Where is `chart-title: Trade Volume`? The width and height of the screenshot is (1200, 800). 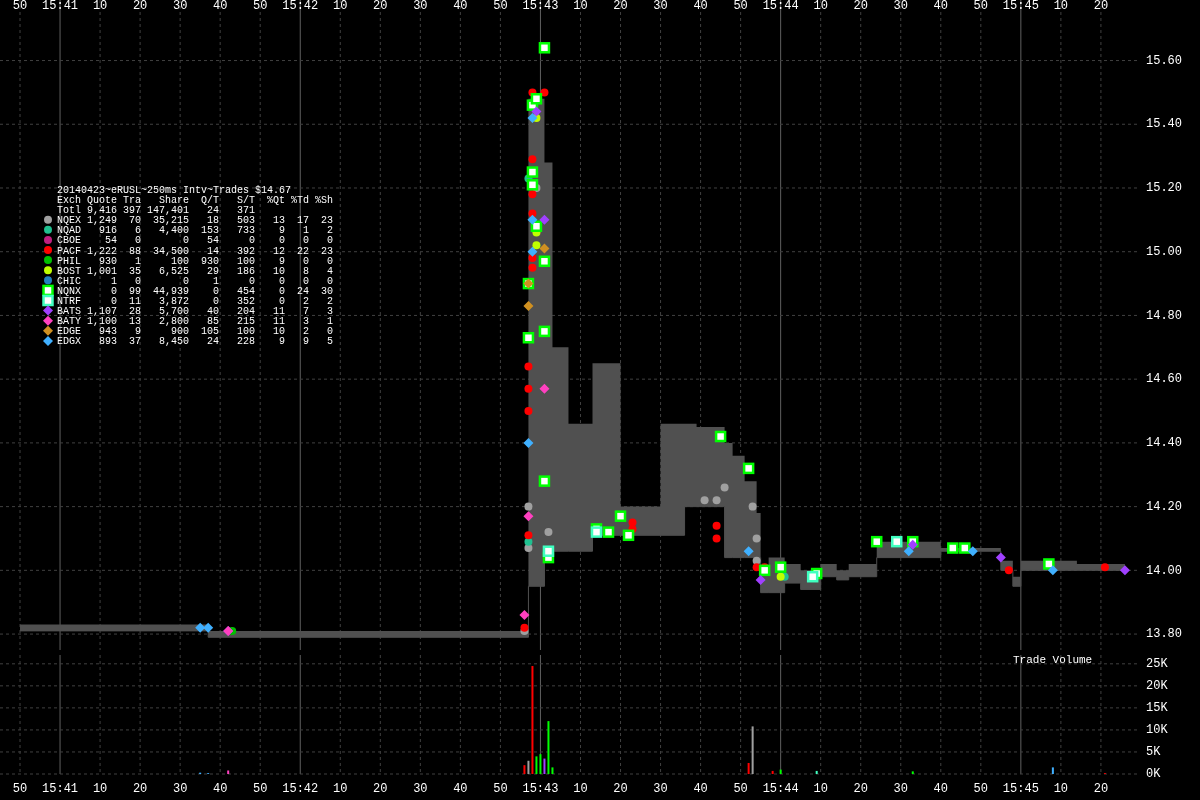
chart-title: Trade Volume is located at coordinates (1053, 660).